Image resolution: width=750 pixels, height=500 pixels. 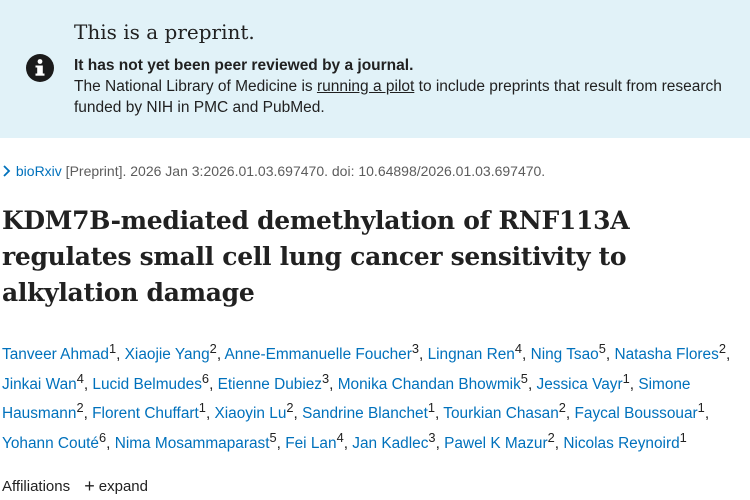 I want to click on author-link: Jessica Vayr, so click(x=579, y=384).